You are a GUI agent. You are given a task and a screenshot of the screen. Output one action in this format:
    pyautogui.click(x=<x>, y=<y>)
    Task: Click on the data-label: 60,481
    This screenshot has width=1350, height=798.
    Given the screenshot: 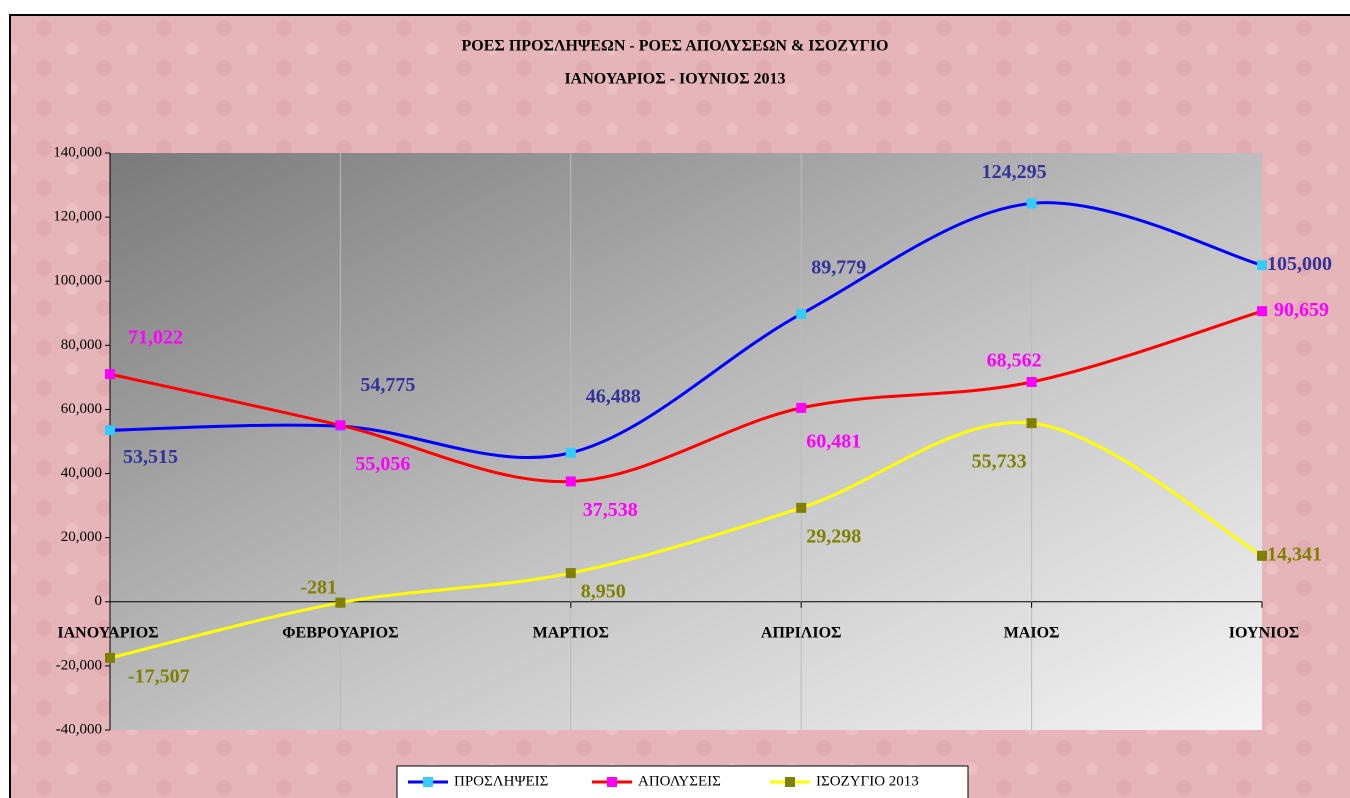 What is the action you would take?
    pyautogui.click(x=833, y=441)
    